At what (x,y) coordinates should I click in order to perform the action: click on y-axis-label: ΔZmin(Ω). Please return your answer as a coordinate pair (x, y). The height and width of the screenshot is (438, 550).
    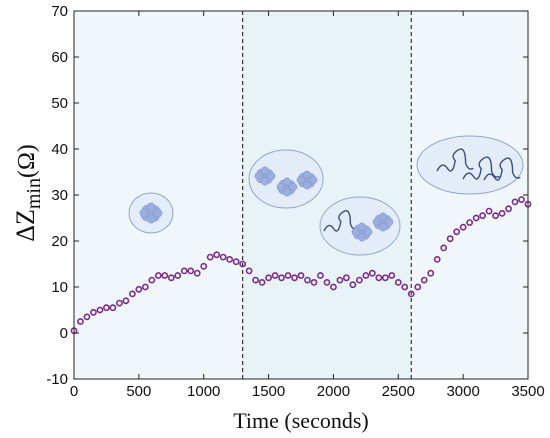
    Looking at the image, I should click on (28, 193).